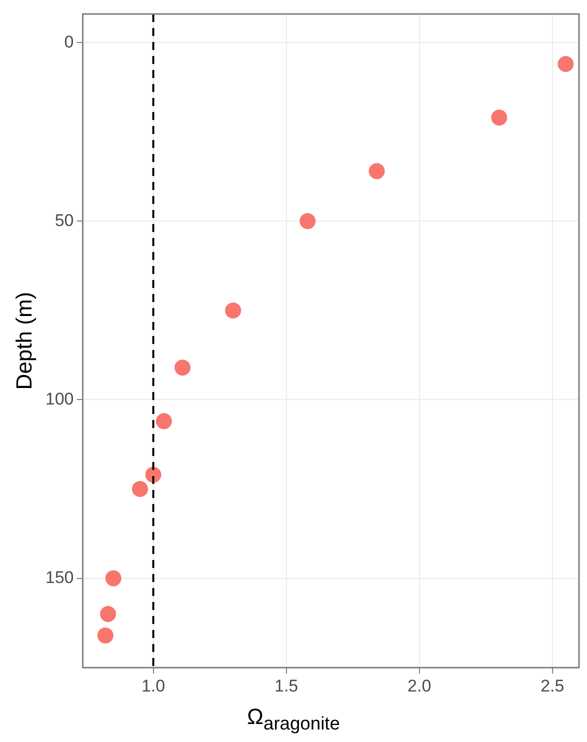 The image size is (587, 742). What do you see at coordinates (293, 719) in the screenshot?
I see `x-axis-title: Ω$_{aragonite}$` at bounding box center [293, 719].